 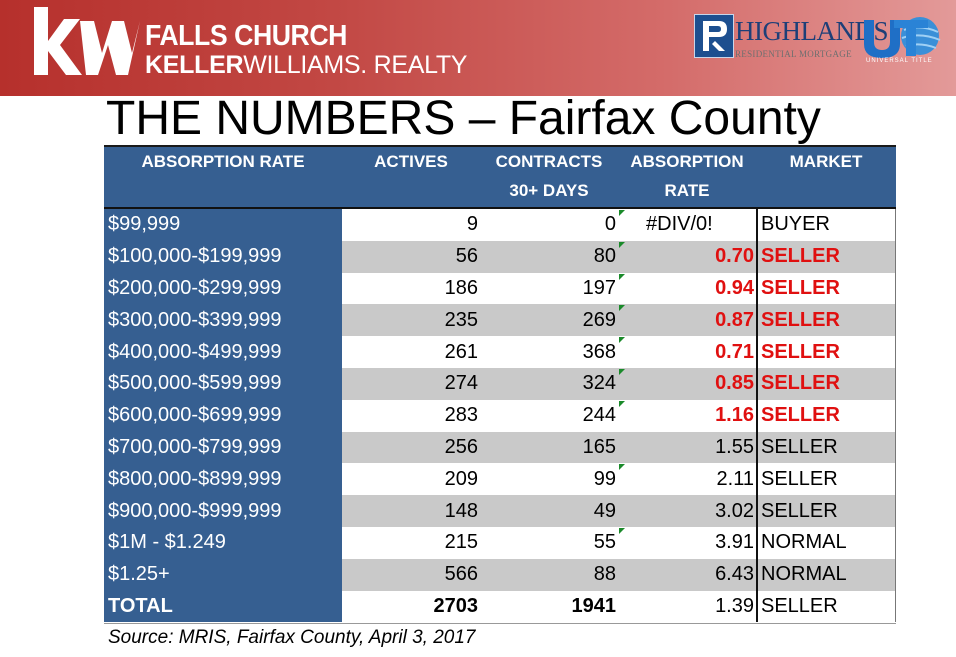 What do you see at coordinates (687, 352) in the screenshot?
I see `row-rate: 0.71` at bounding box center [687, 352].